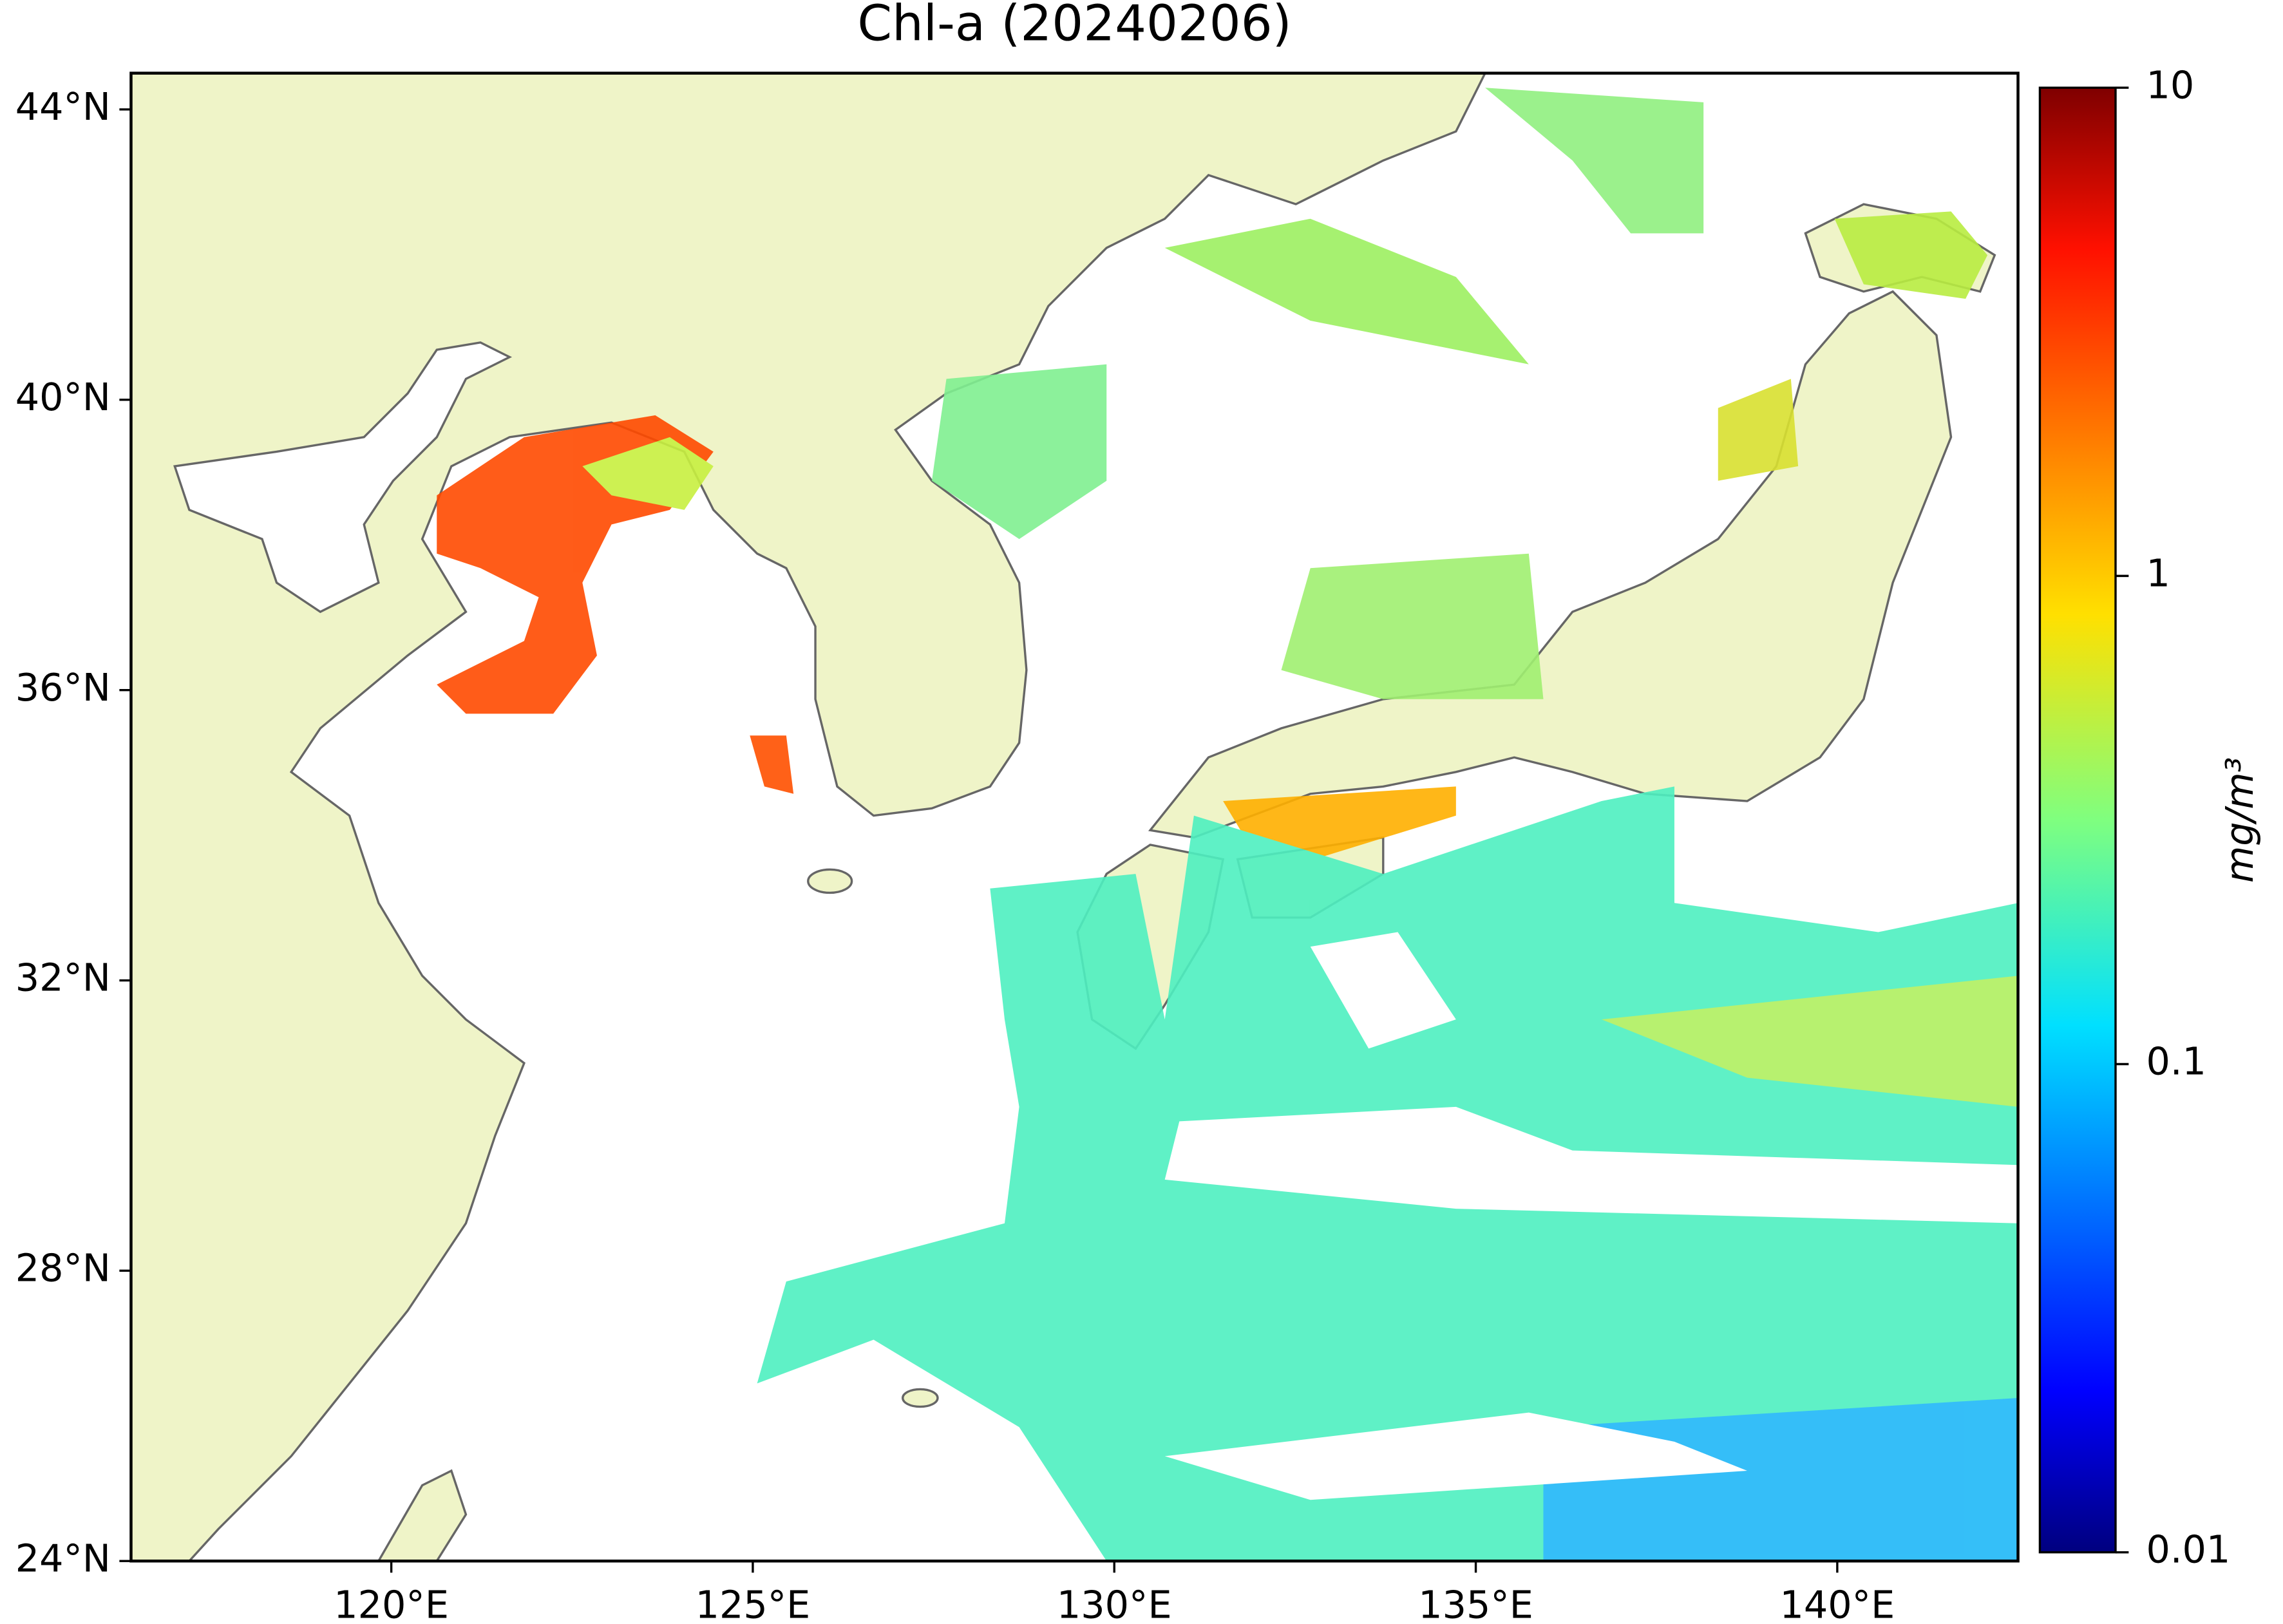  I want to click on colorbar-tick-label: 0.1, so click(2176, 1061).